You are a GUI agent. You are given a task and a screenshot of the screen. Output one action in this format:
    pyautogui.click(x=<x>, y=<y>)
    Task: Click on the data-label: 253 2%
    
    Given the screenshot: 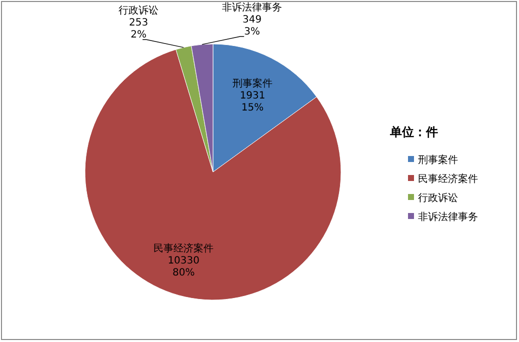 What is the action you would take?
    pyautogui.click(x=138, y=29)
    